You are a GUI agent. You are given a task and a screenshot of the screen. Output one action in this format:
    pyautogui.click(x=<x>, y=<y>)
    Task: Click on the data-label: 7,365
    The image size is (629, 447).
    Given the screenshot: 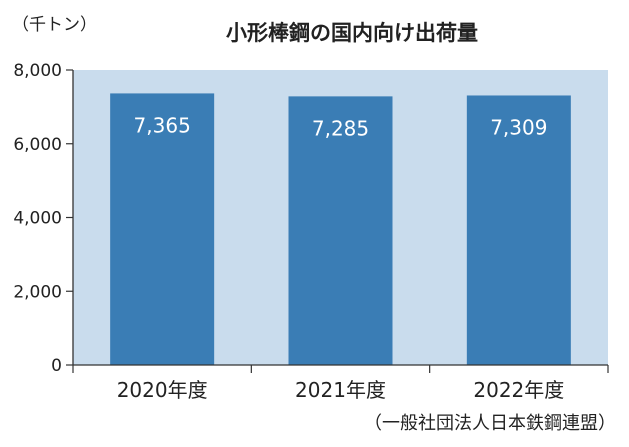 What is the action you would take?
    pyautogui.click(x=162, y=125)
    